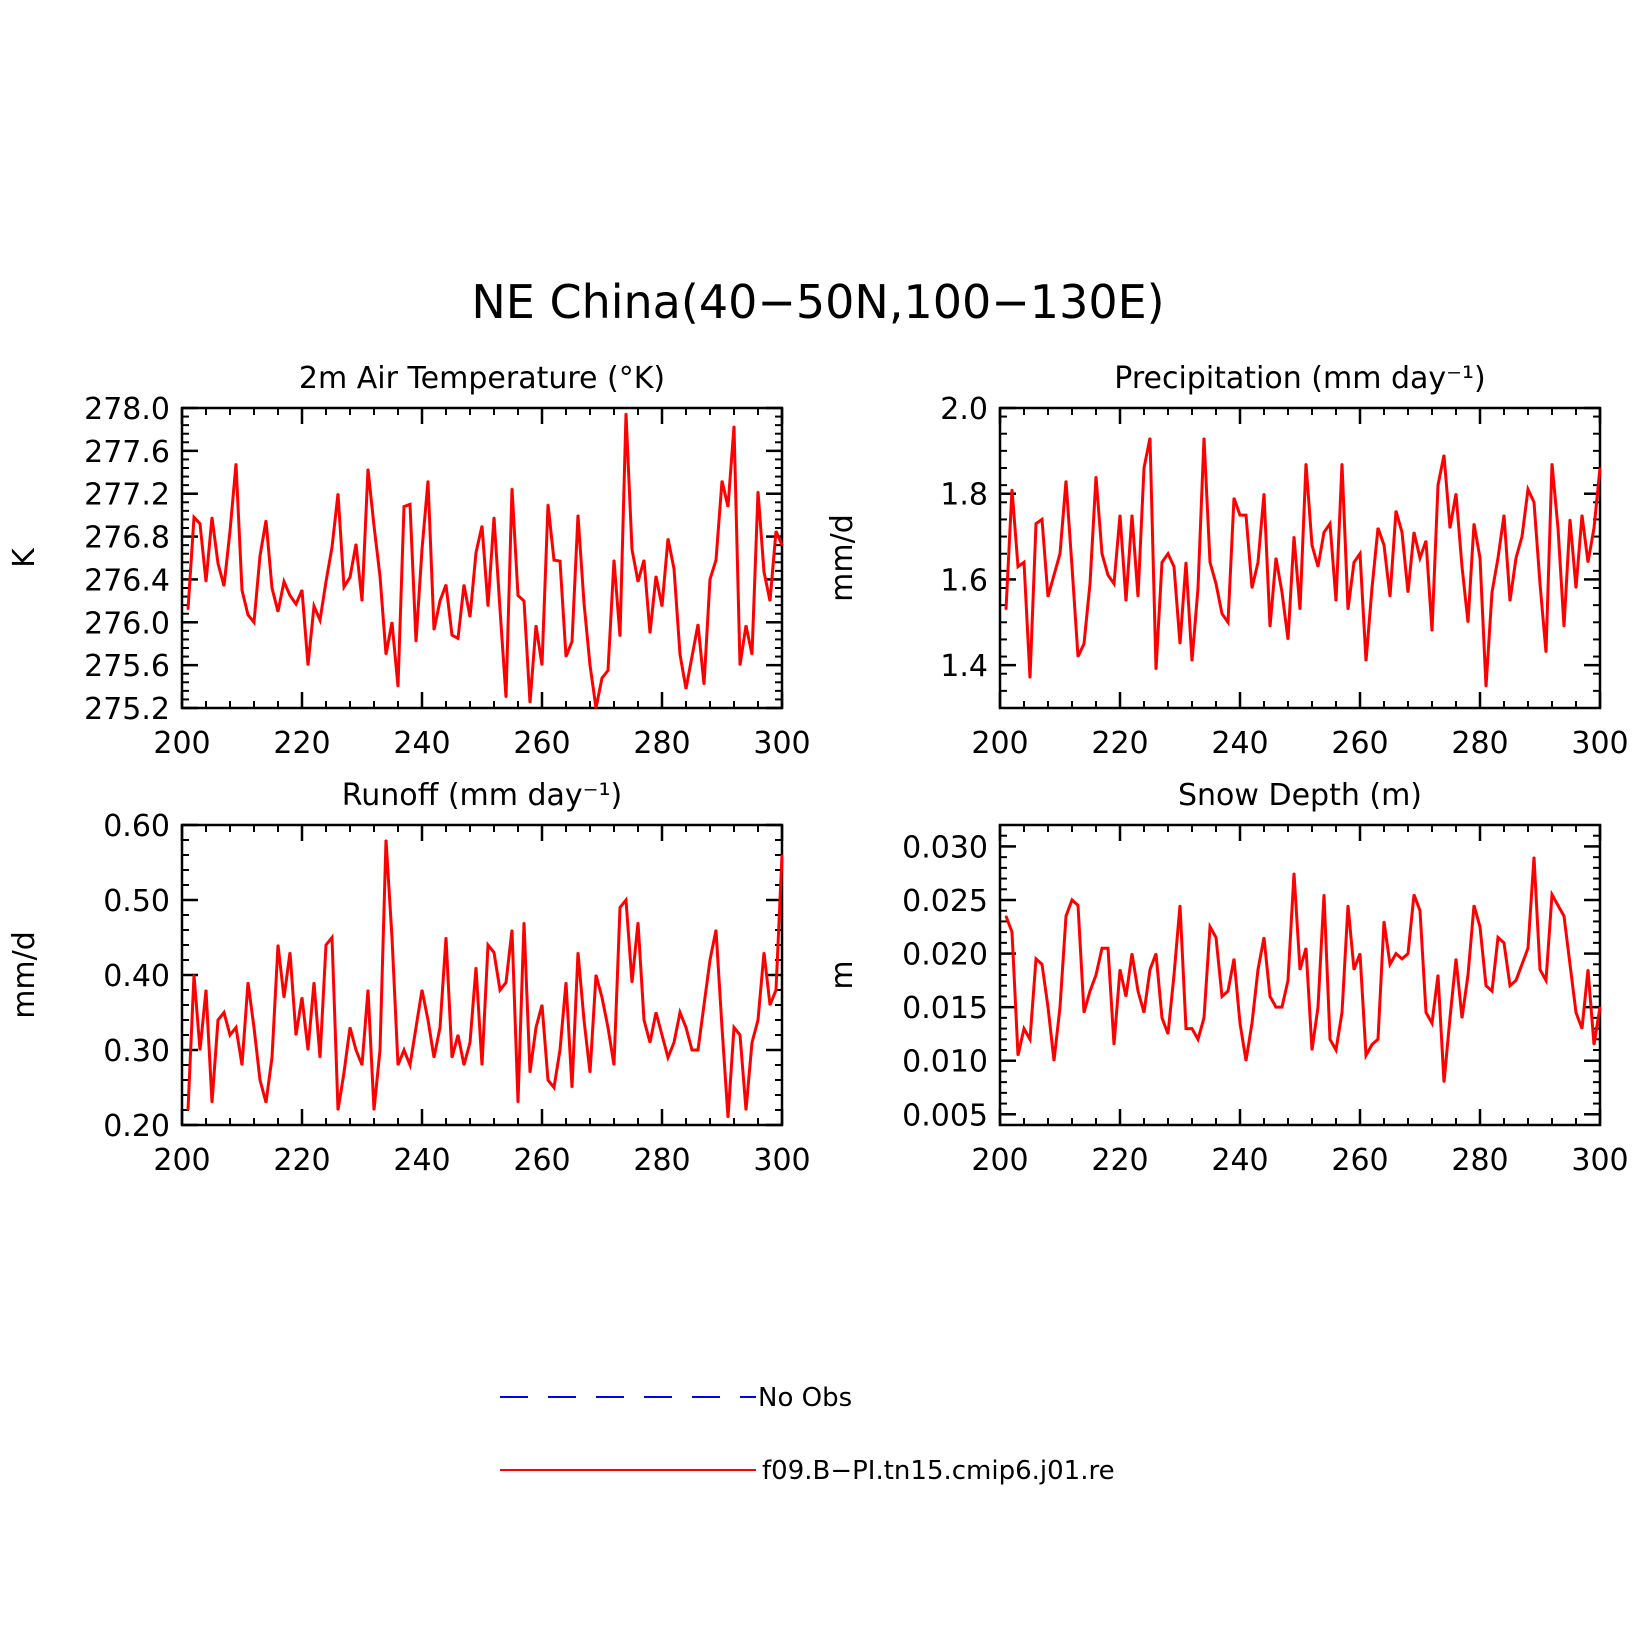 The height and width of the screenshot is (1635, 1635). What do you see at coordinates (842, 974) in the screenshot?
I see `y-axis-label: m` at bounding box center [842, 974].